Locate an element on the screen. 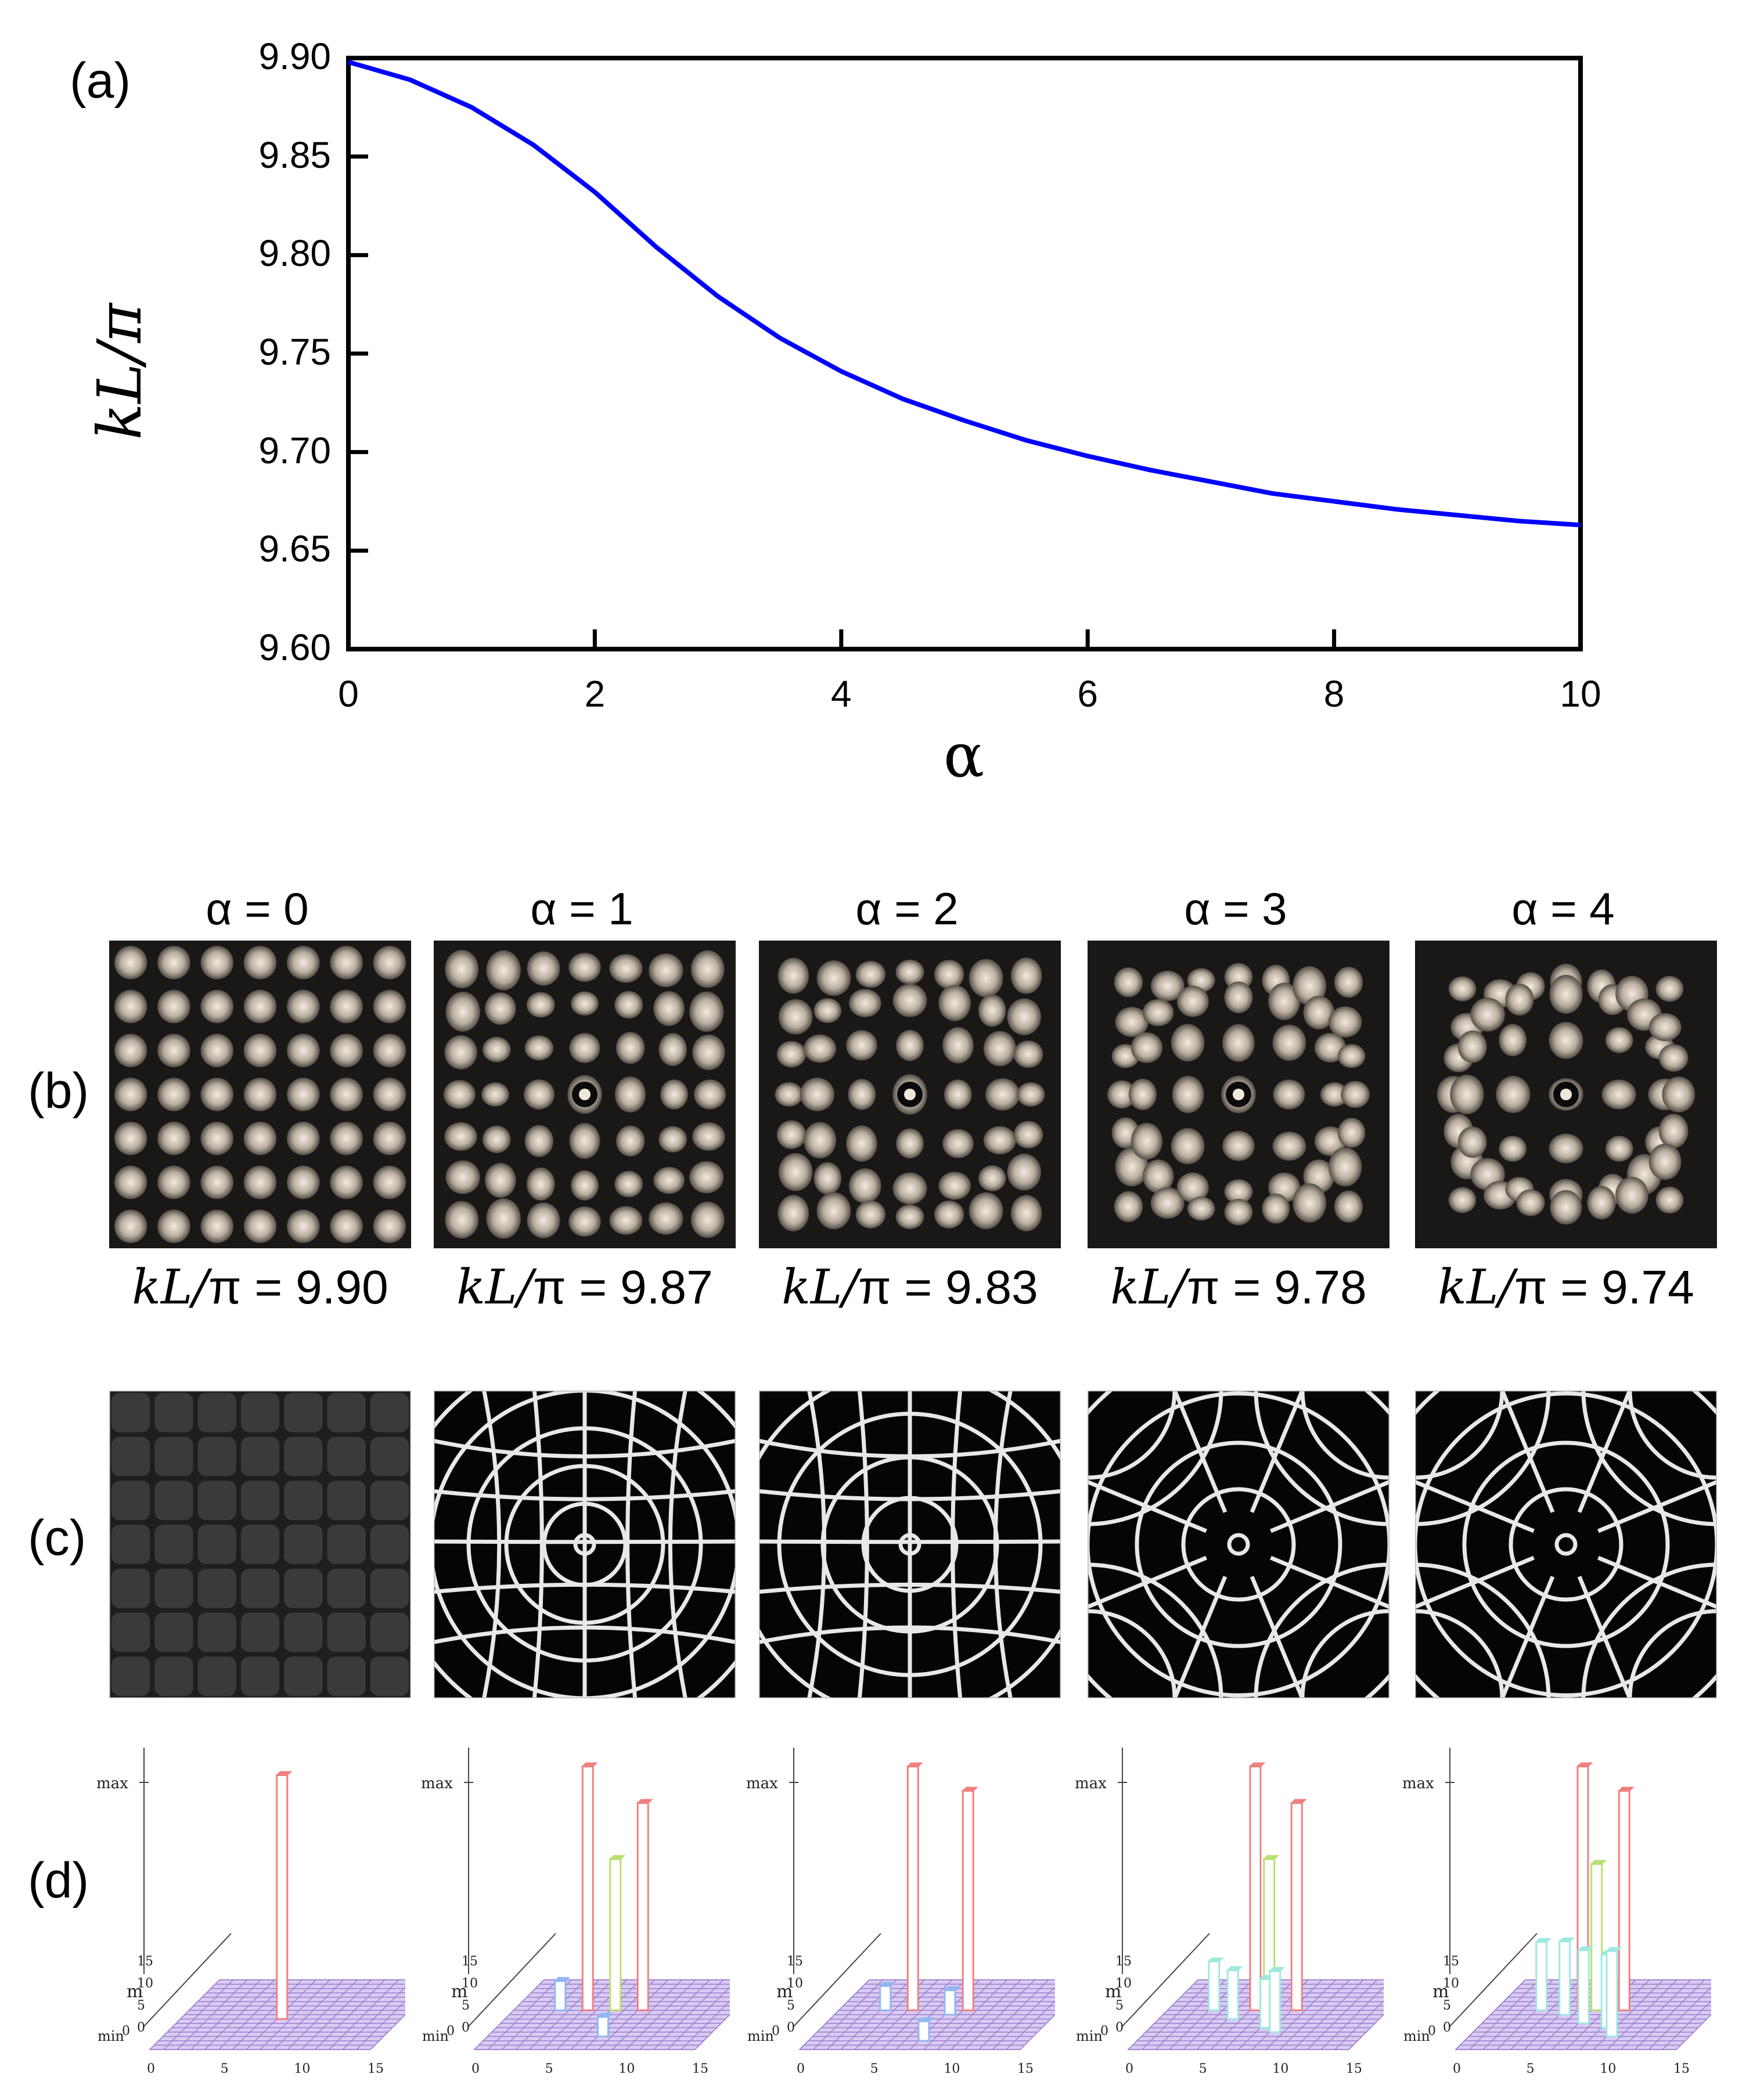  kl-label: kL/π = 9.87 is located at coordinates (584, 1288).